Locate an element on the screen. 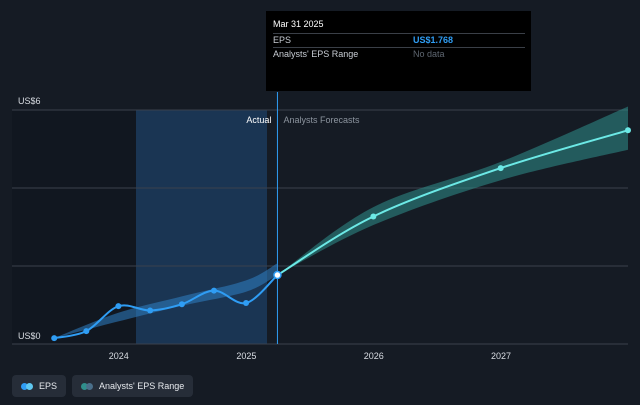  legend-eps-button: EPS is located at coordinates (39, 386).